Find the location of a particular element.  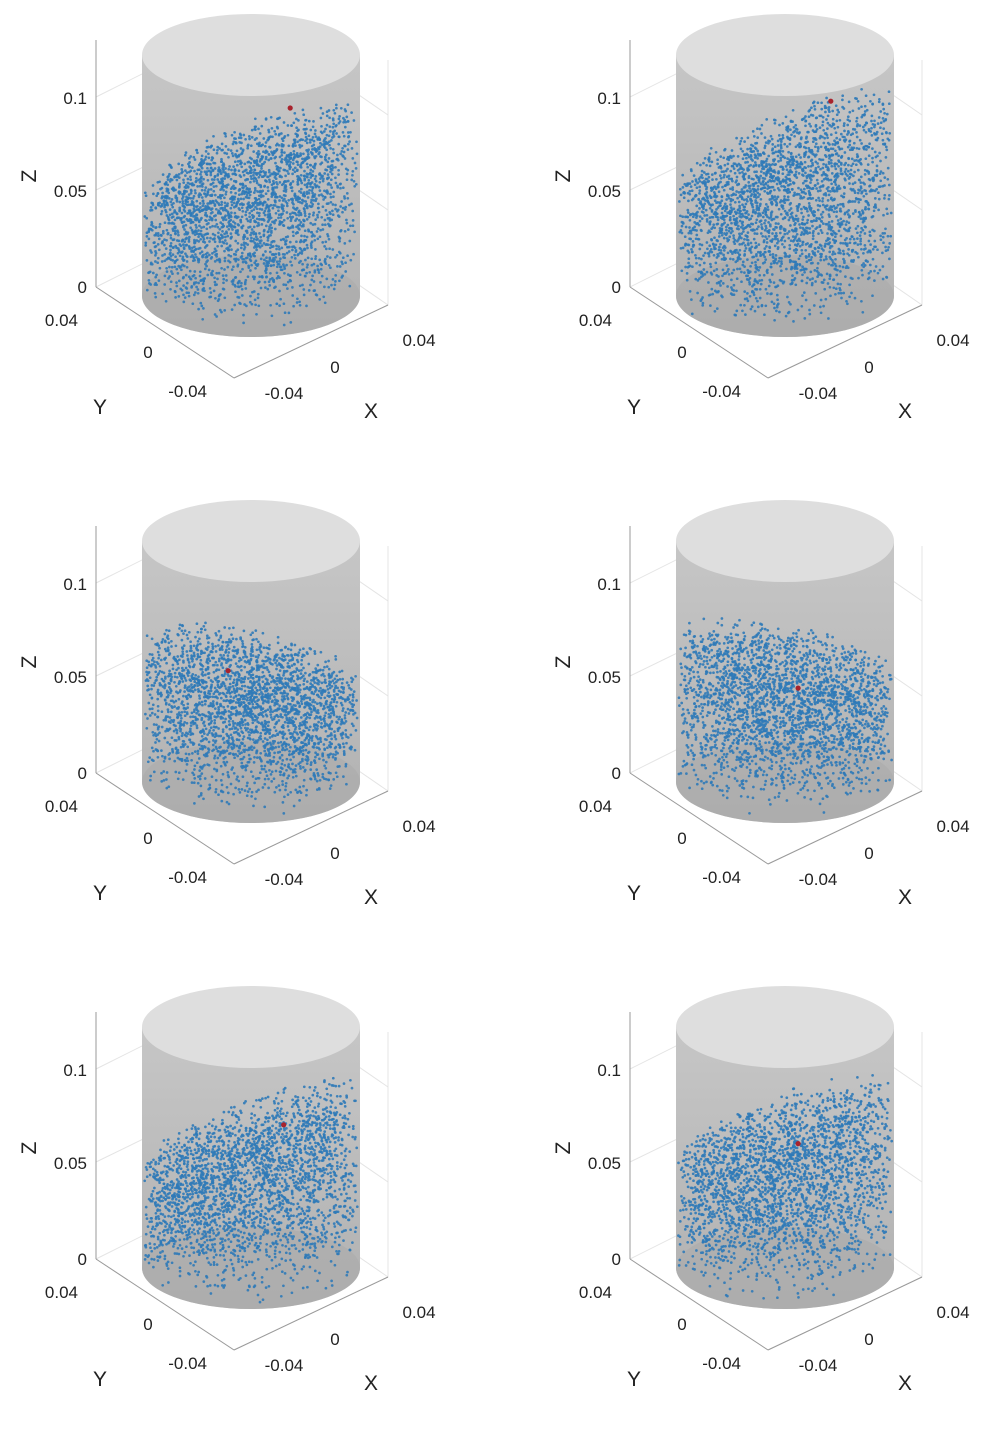

z-axis-label: Z is located at coordinates (29, 175).